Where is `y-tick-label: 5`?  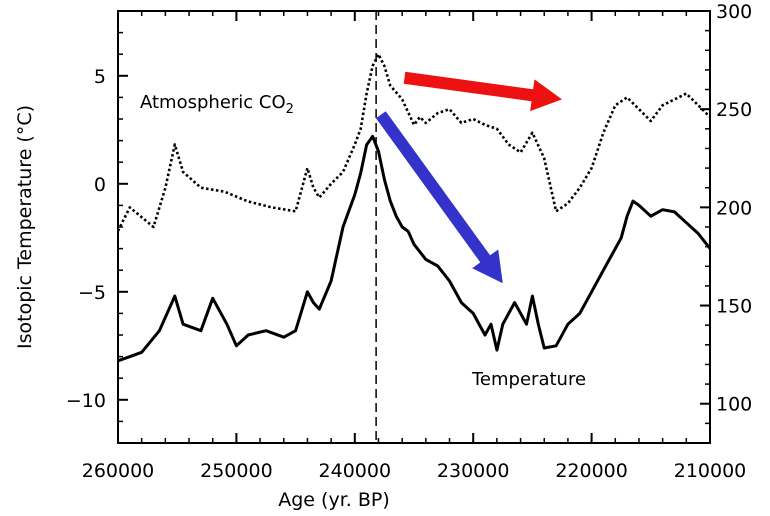 y-tick-label: 5 is located at coordinates (100, 77).